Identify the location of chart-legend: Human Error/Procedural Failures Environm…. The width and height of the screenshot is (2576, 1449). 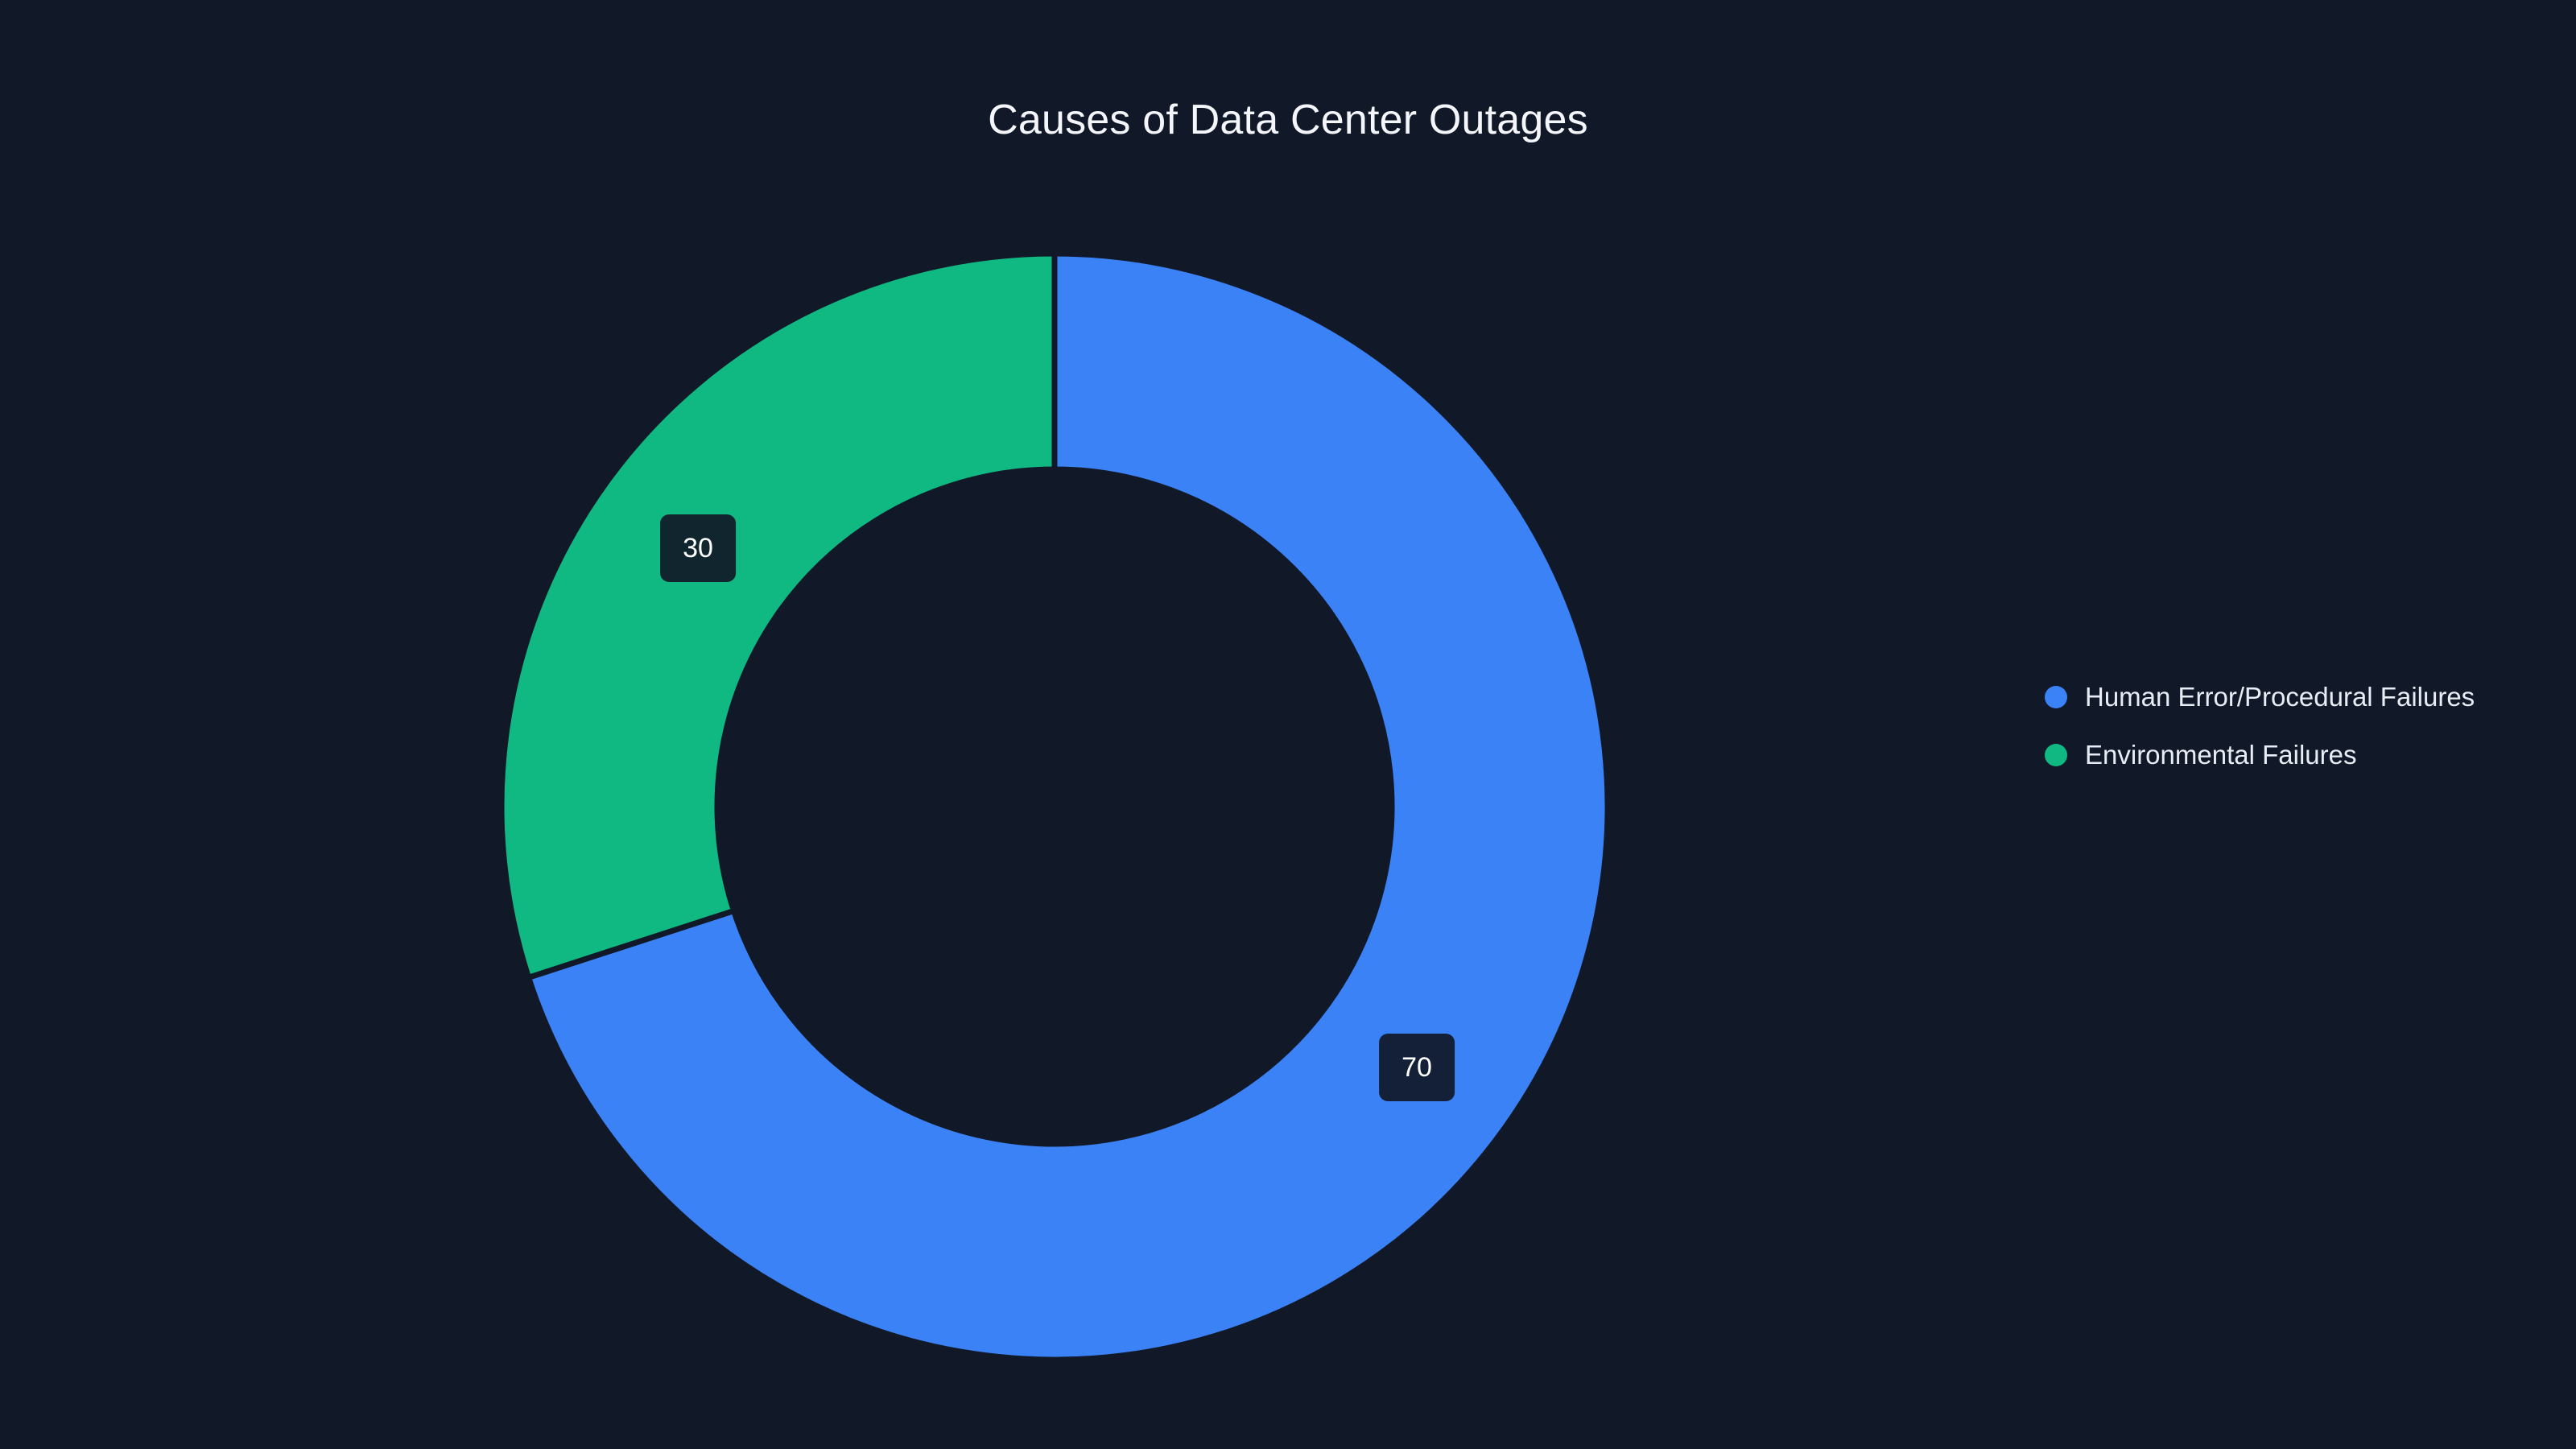
(2294, 726).